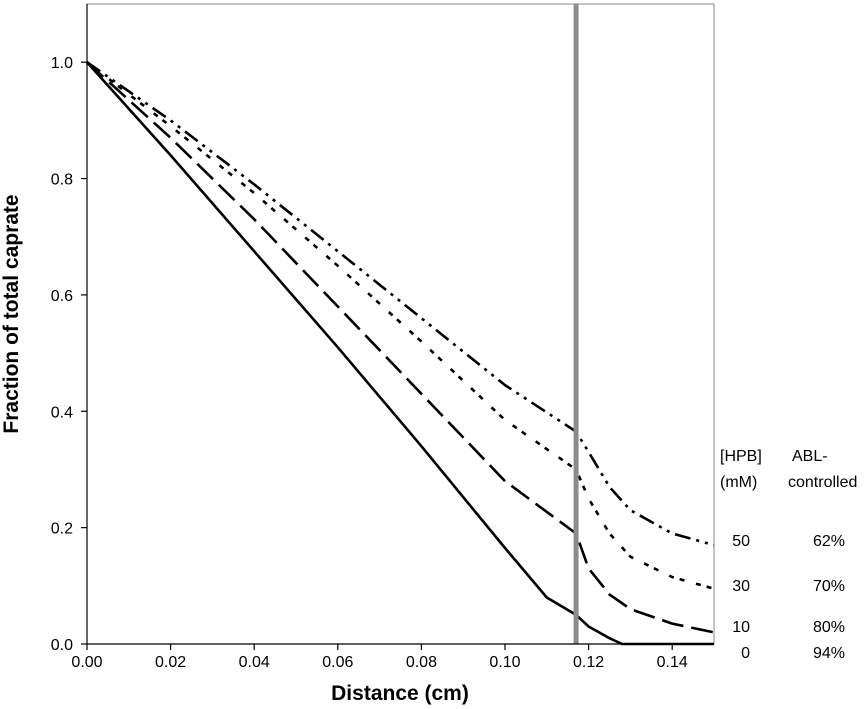 The height and width of the screenshot is (709, 867). What do you see at coordinates (741, 541) in the screenshot?
I see `legend-hpb-value: 50` at bounding box center [741, 541].